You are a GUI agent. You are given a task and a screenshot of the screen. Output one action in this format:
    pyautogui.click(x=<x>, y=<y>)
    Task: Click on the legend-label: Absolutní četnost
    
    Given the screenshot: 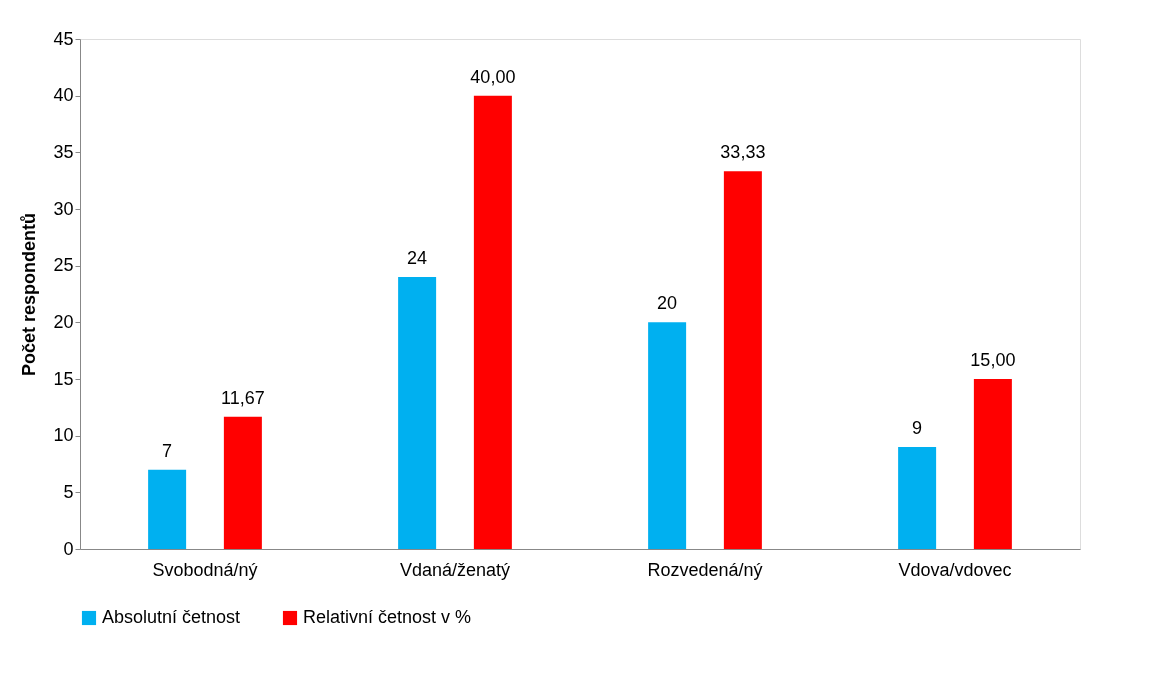 What is the action you would take?
    pyautogui.click(x=171, y=617)
    